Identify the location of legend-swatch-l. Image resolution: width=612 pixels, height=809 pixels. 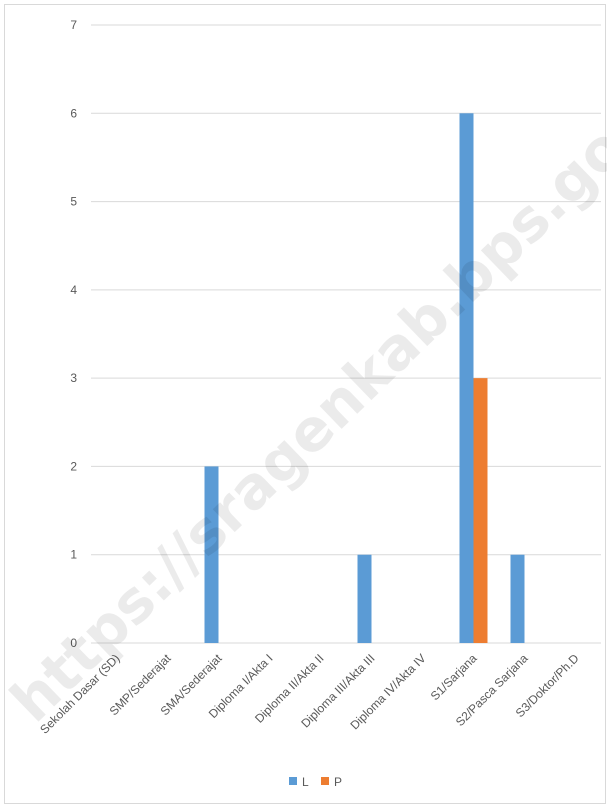
(293, 781).